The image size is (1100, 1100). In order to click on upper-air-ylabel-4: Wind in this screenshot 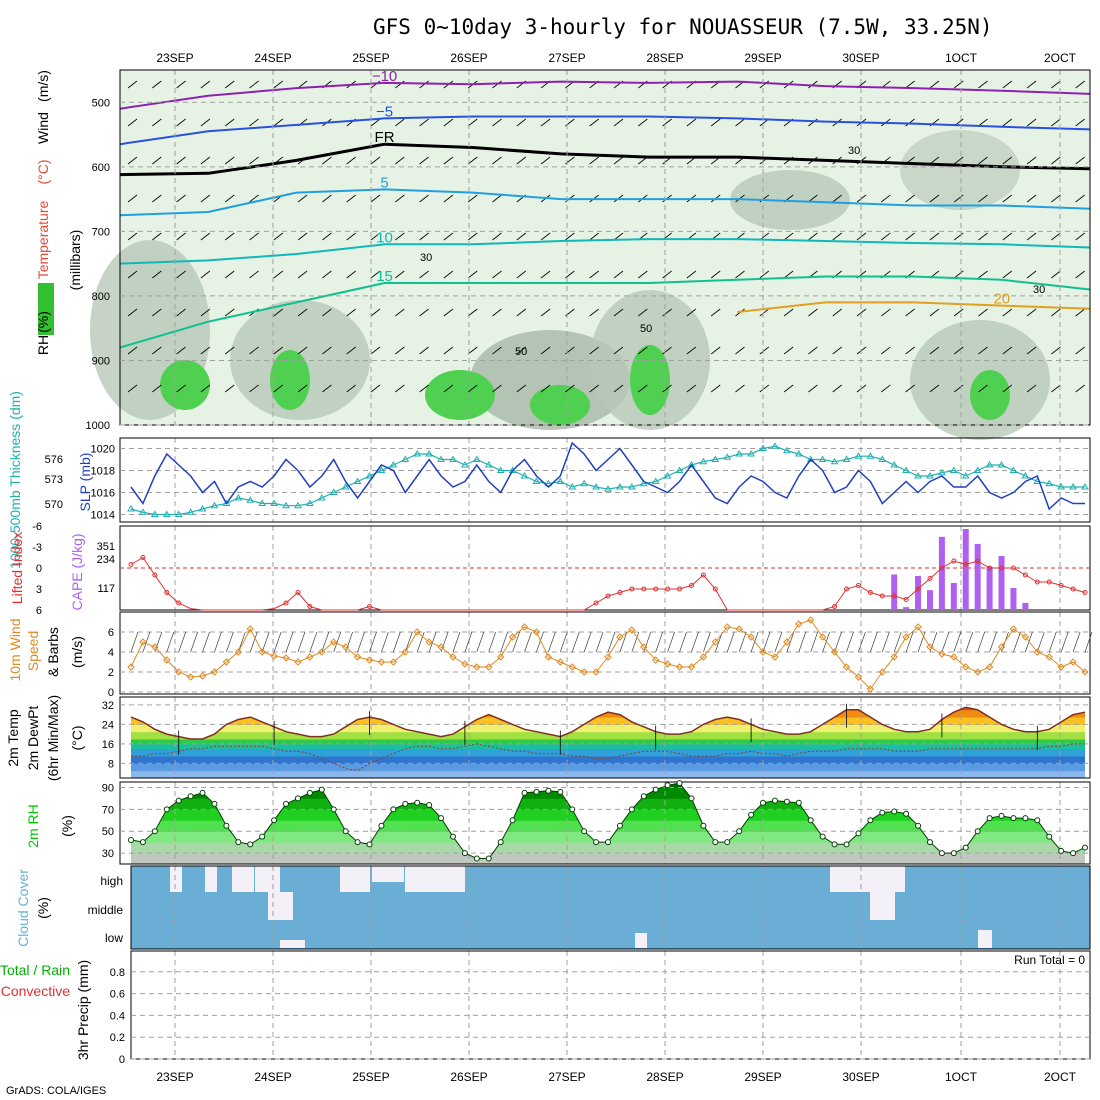, I will do `click(43, 128)`.